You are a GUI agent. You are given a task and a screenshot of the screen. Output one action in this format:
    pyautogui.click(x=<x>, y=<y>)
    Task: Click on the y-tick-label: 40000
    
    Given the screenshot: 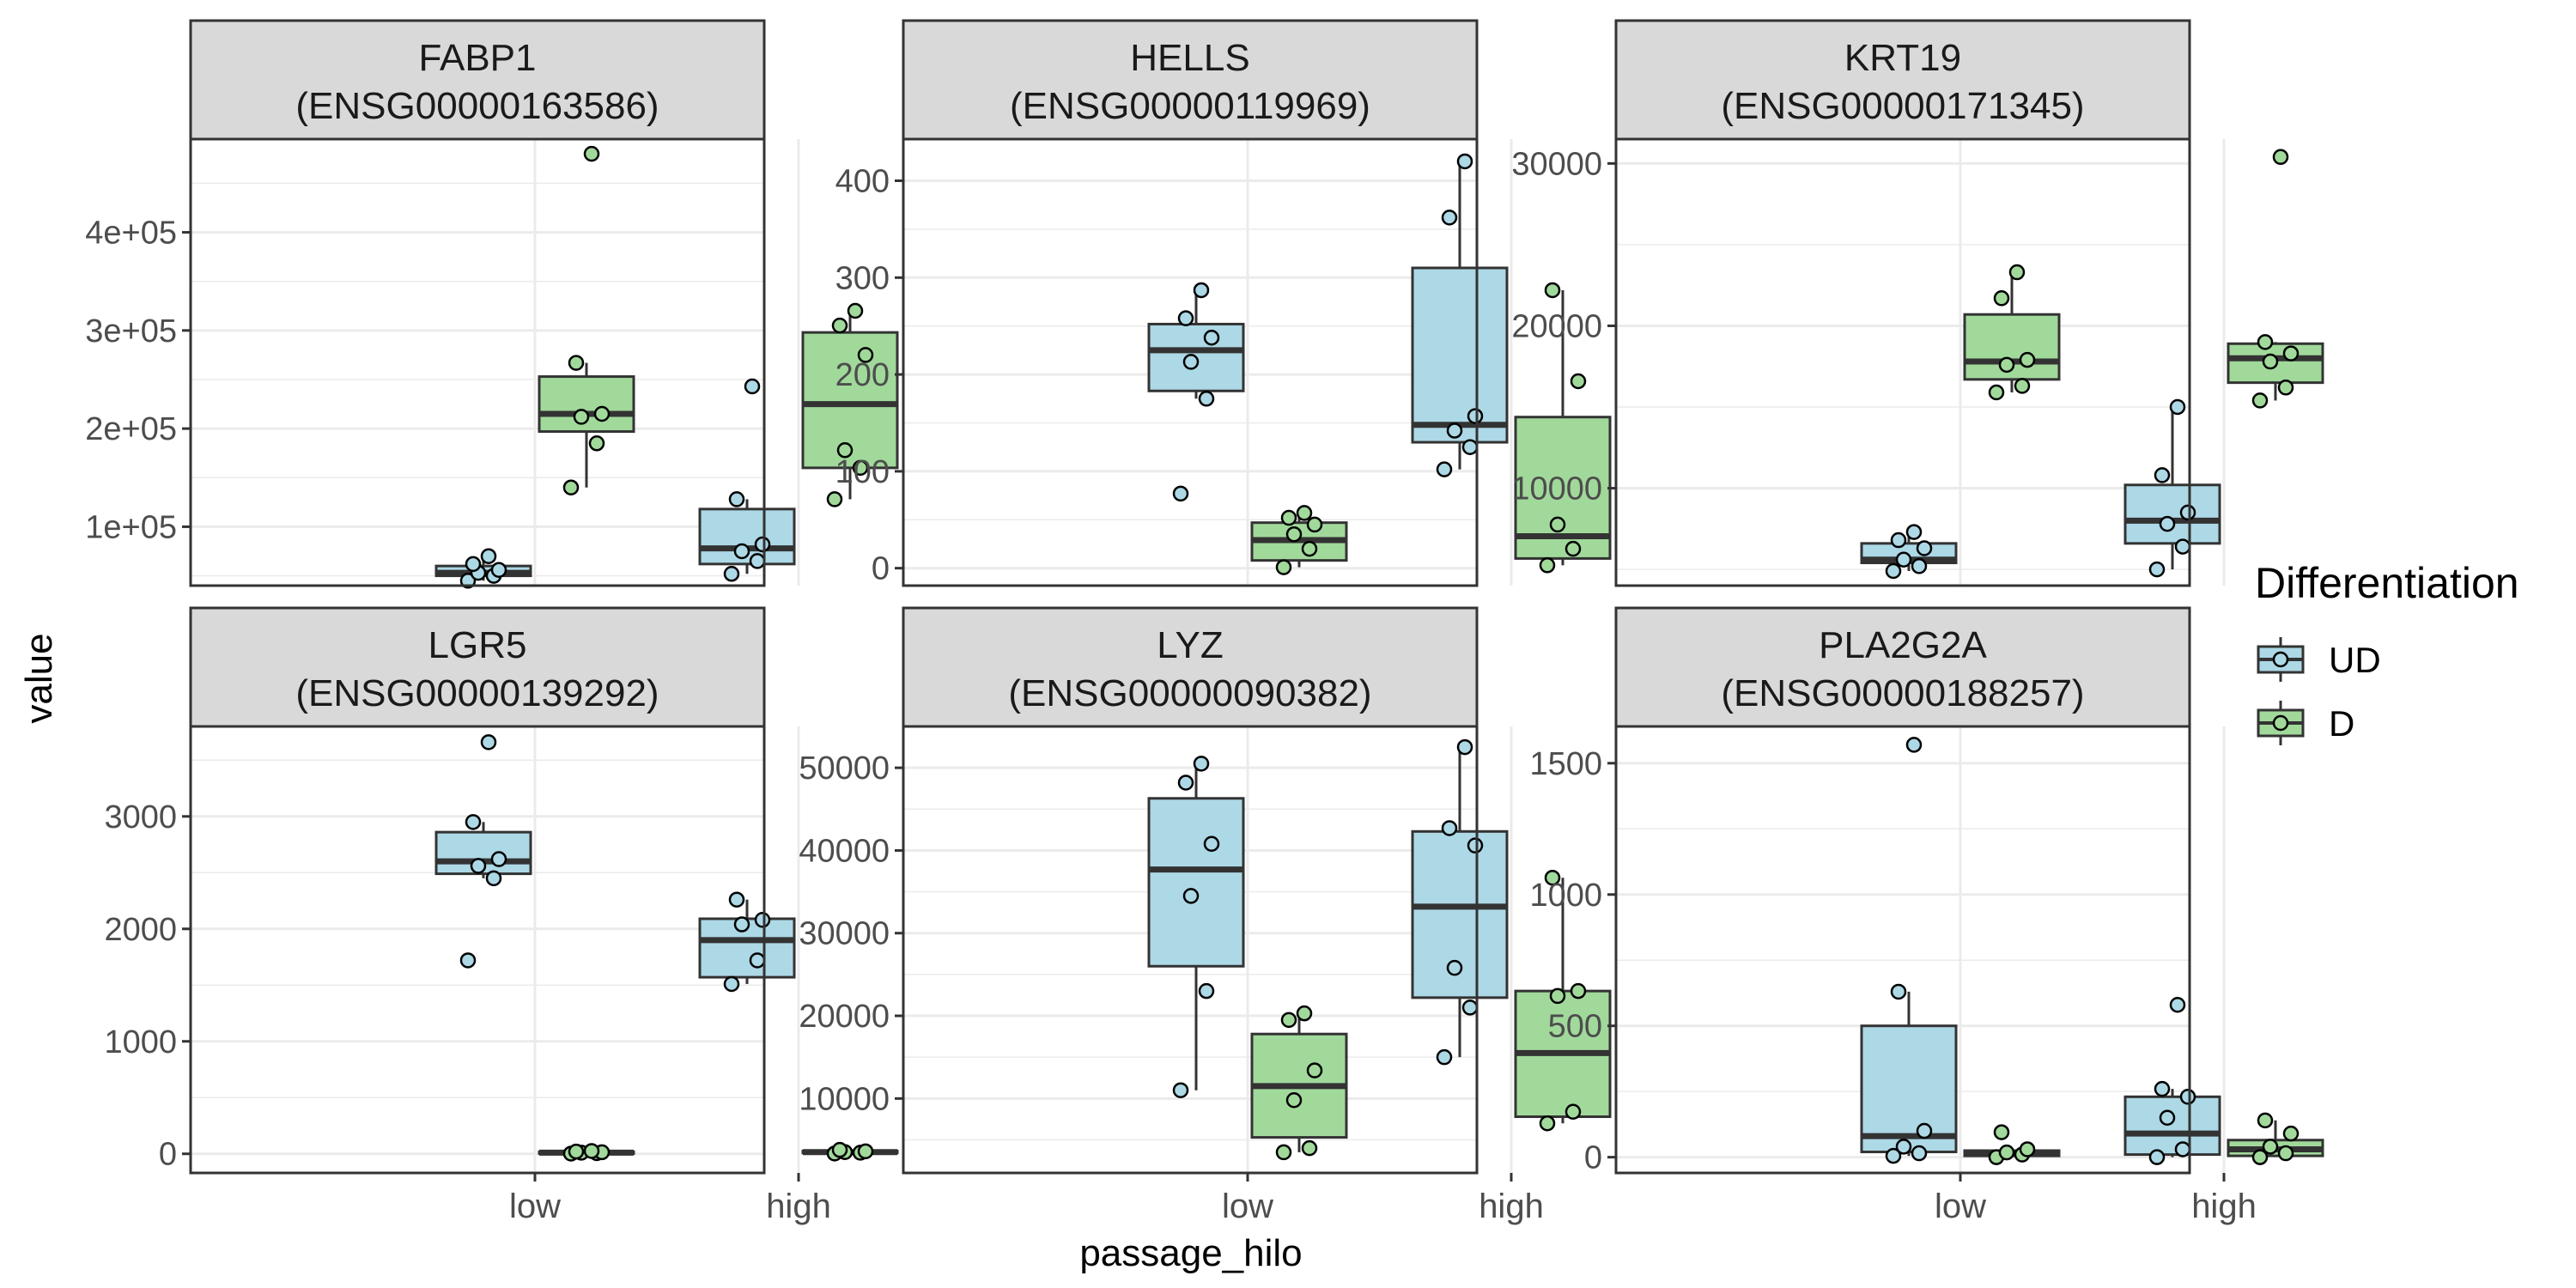 What is the action you would take?
    pyautogui.click(x=845, y=851)
    